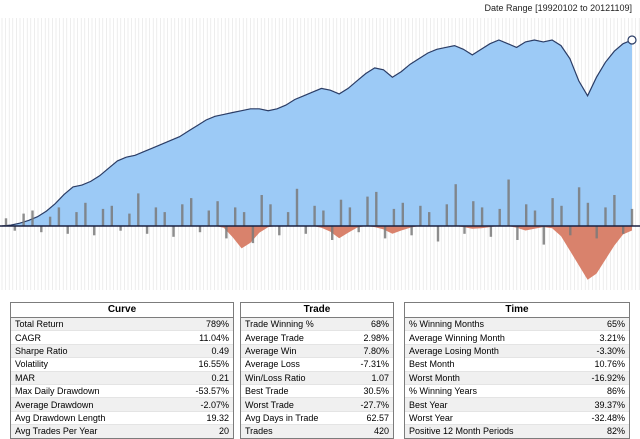 Image resolution: width=640 pixels, height=439 pixels. Describe the element at coordinates (122, 325) in the screenshot. I see `curve-stat-row: Total Return 789%` at that location.